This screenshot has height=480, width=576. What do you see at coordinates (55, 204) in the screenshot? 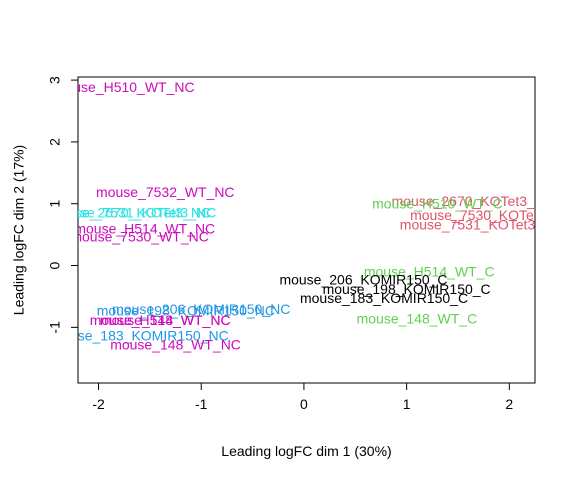
I see `y-tick-label: 1` at bounding box center [55, 204].